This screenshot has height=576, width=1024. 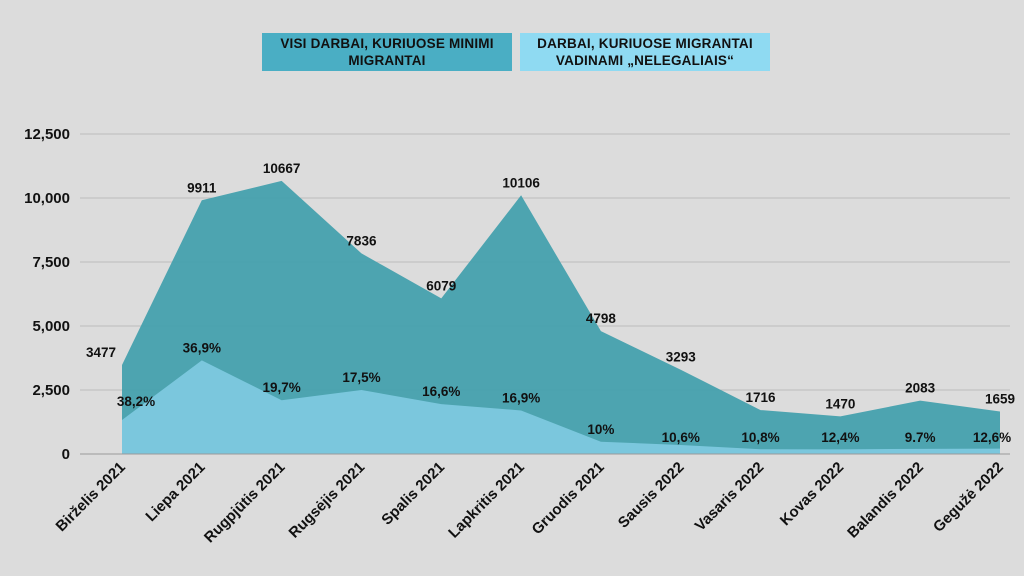 What do you see at coordinates (361, 377) in the screenshot?
I see `data-label-illegal: 17,5%` at bounding box center [361, 377].